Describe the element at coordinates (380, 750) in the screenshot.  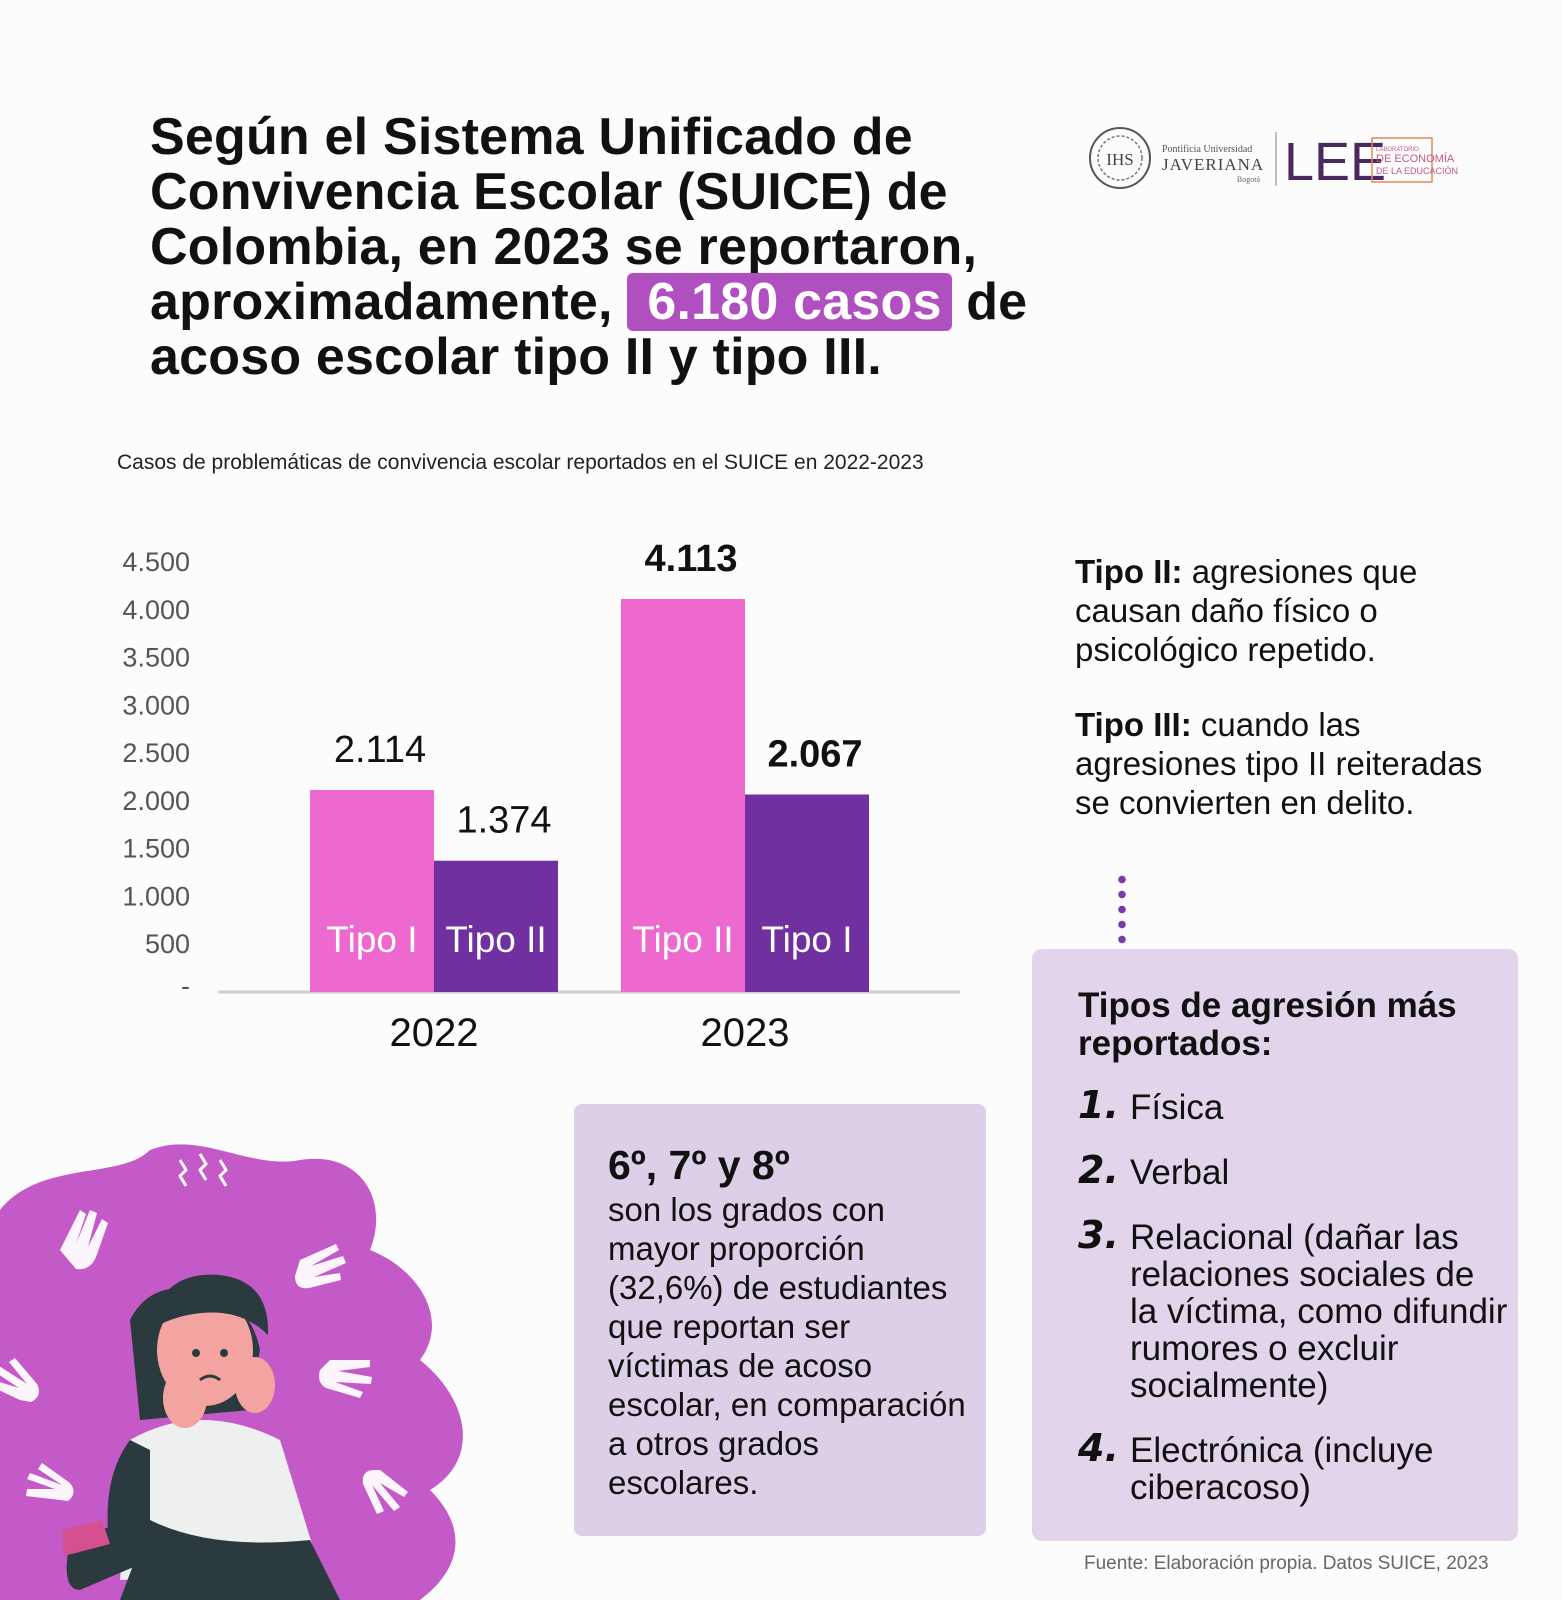
I see `data-label: 2.114` at that location.